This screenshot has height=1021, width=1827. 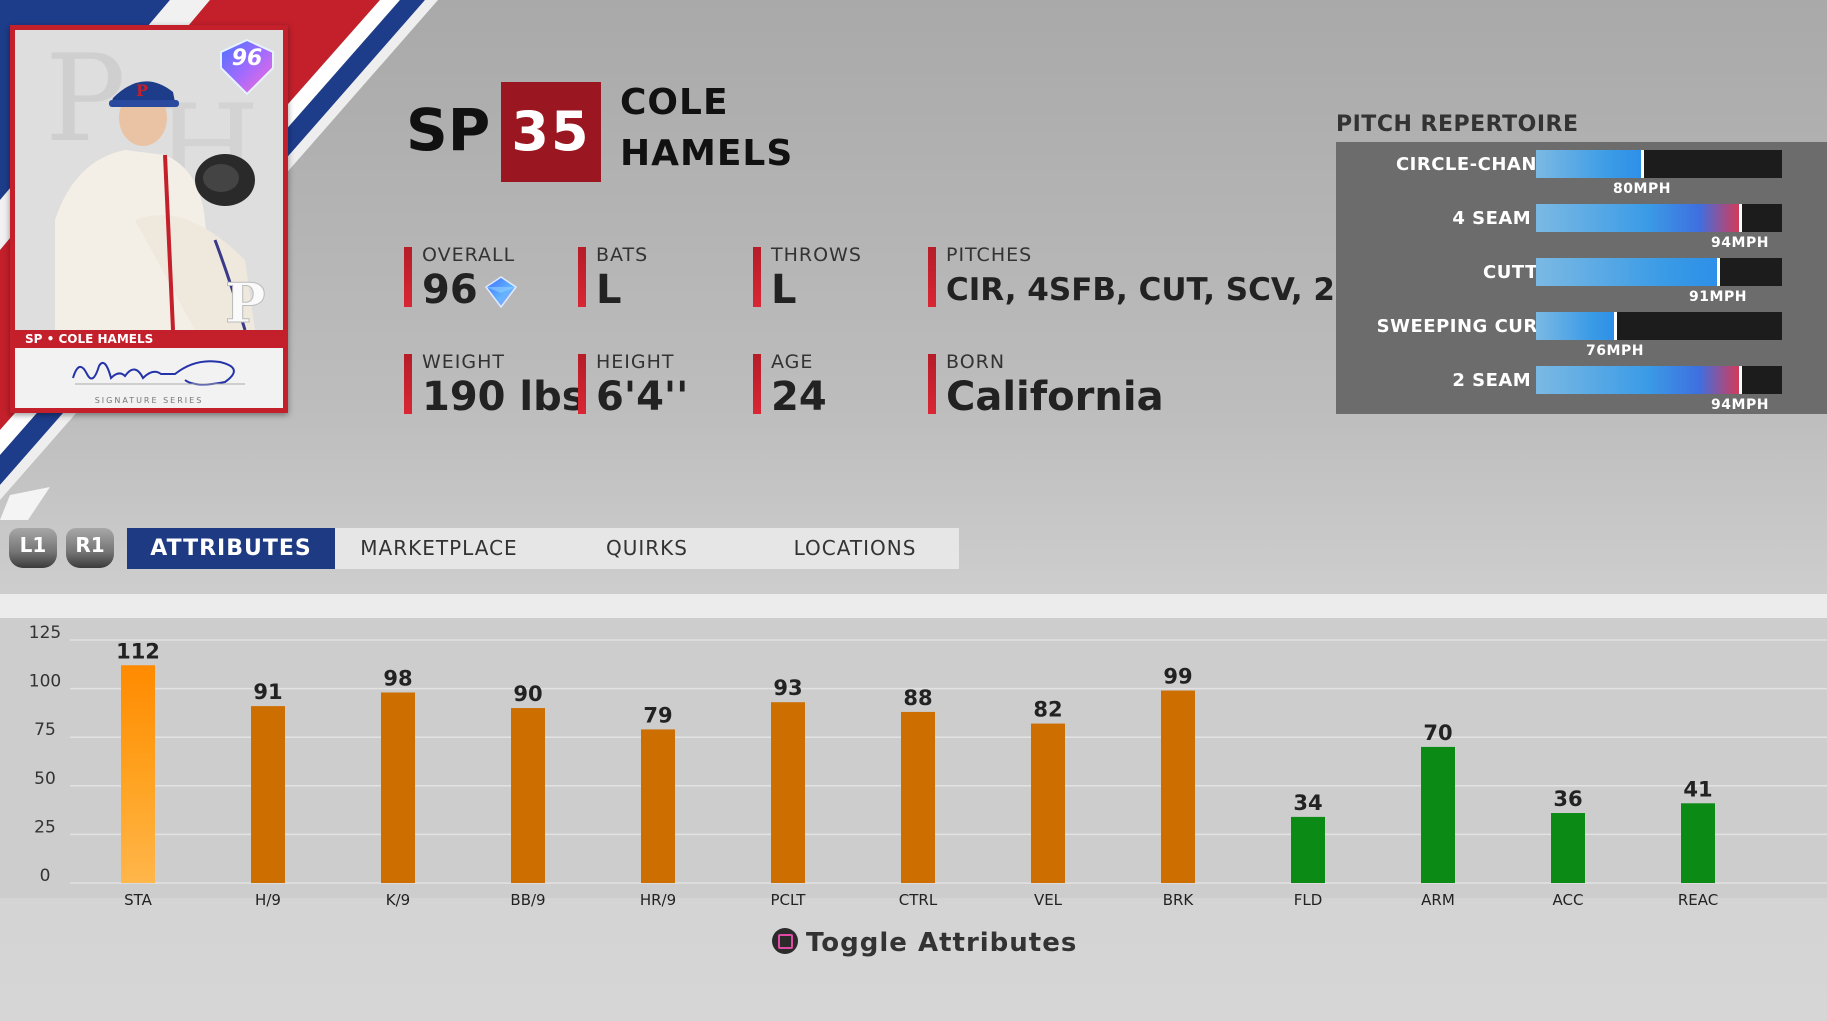 I want to click on pitch-speed-label: 91MPH, so click(x=1718, y=297).